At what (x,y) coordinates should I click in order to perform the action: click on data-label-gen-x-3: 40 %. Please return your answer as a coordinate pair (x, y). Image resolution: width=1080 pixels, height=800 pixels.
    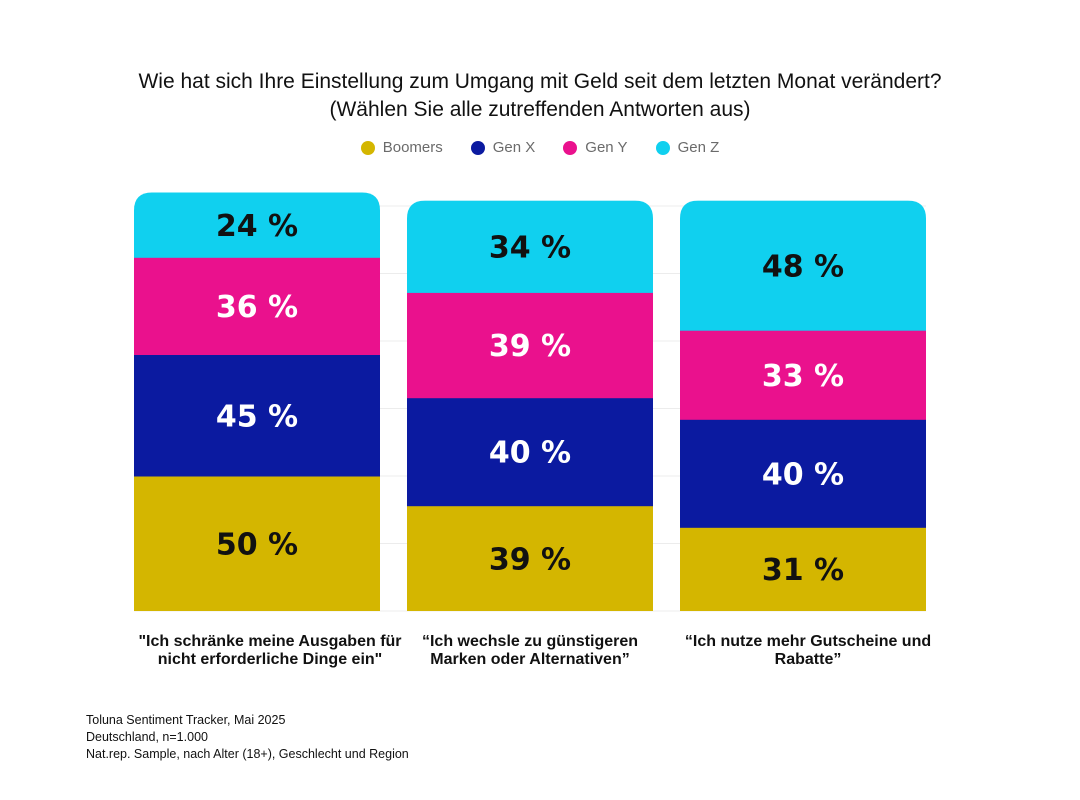
    Looking at the image, I should click on (803, 474).